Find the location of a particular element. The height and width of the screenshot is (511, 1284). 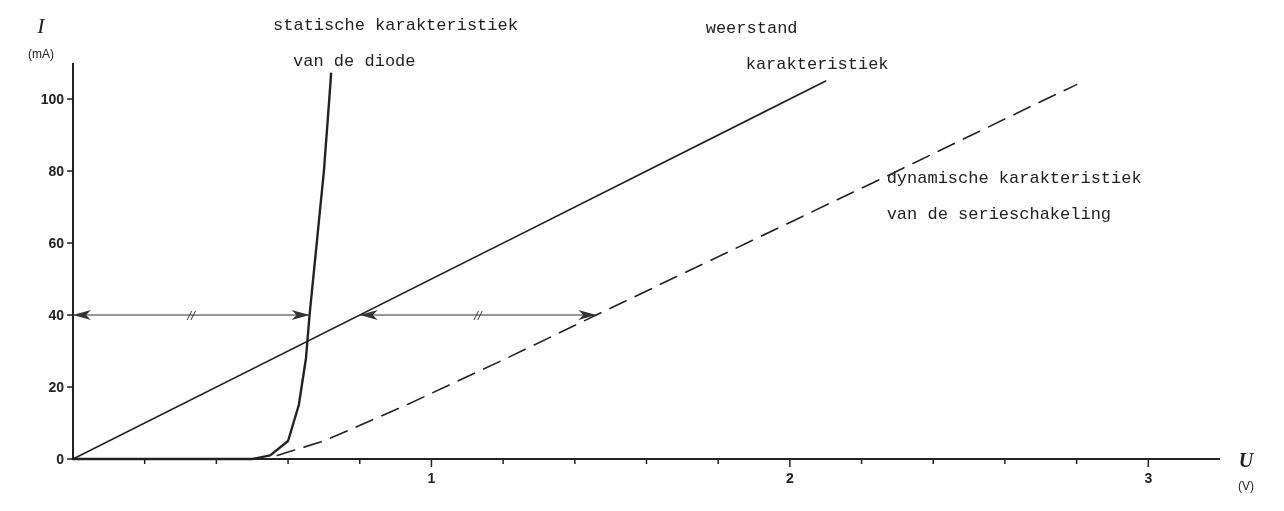

x-tick-label: 3 is located at coordinates (1148, 478).